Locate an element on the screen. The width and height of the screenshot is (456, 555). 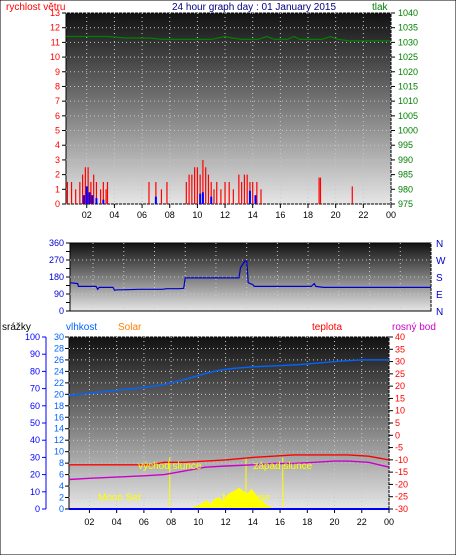
humidity-tick-label: 10 is located at coordinates (59, 452).